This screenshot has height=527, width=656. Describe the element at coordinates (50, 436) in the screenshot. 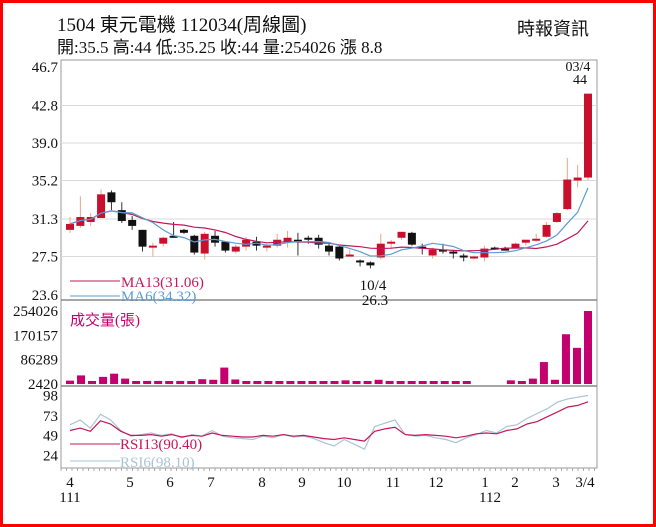

I see `rsi-axis-label: 49` at that location.